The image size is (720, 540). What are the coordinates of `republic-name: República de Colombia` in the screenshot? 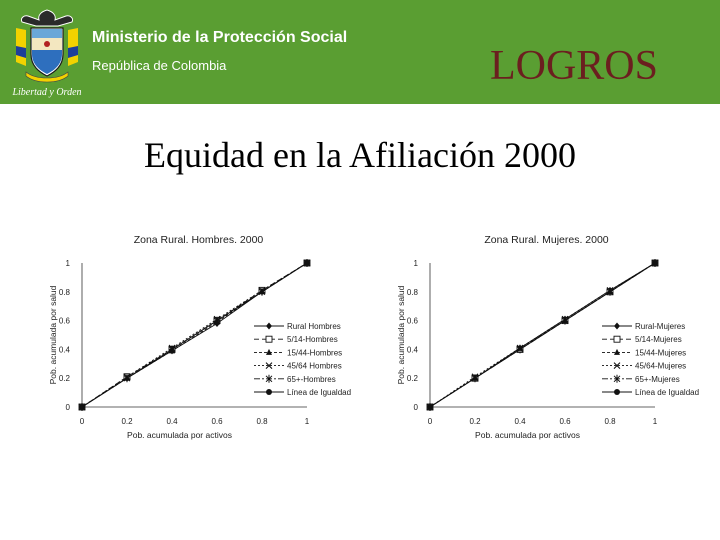 It's located at (159, 65).